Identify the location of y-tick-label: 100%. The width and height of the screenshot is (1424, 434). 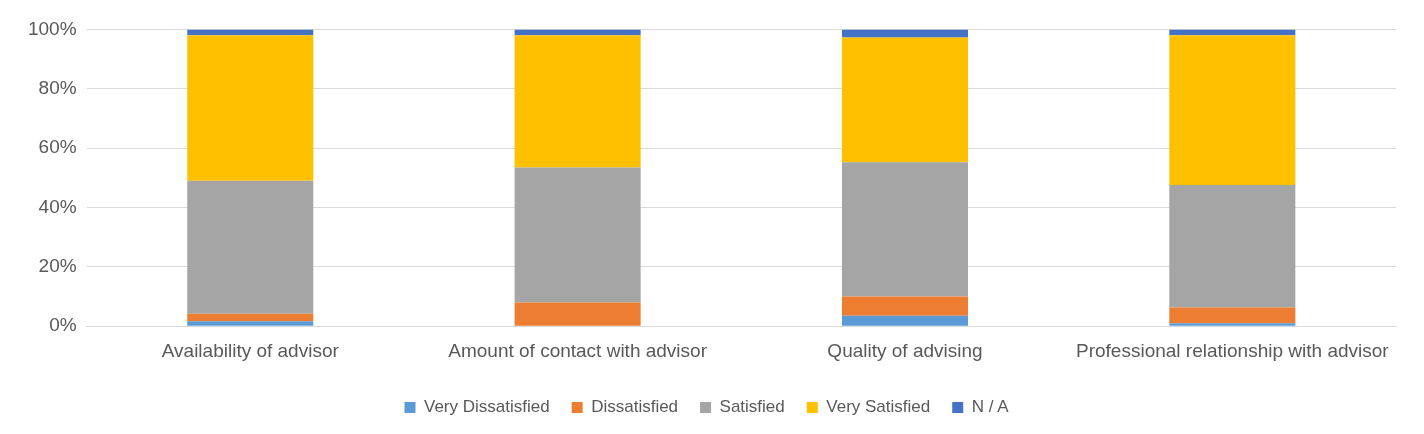
(52, 28).